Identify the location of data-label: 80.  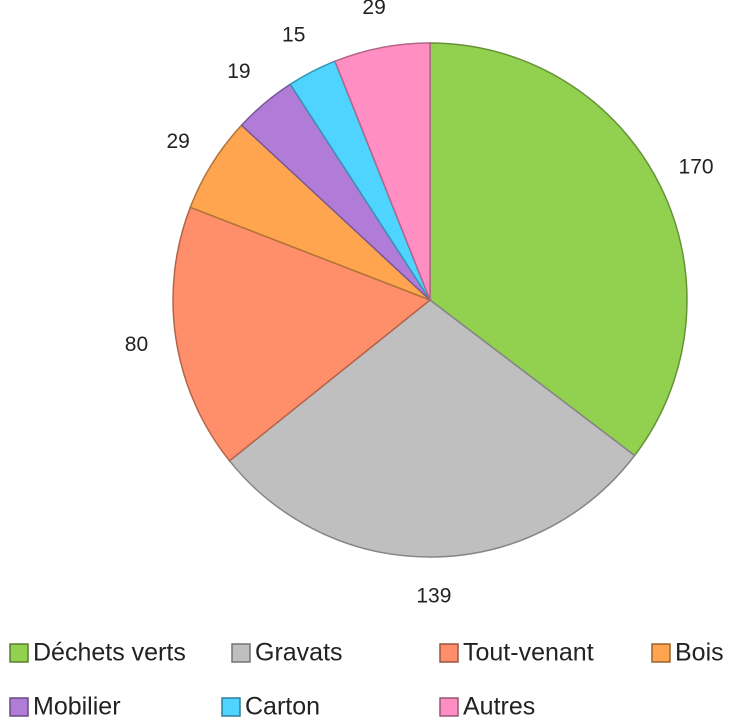
(136, 344).